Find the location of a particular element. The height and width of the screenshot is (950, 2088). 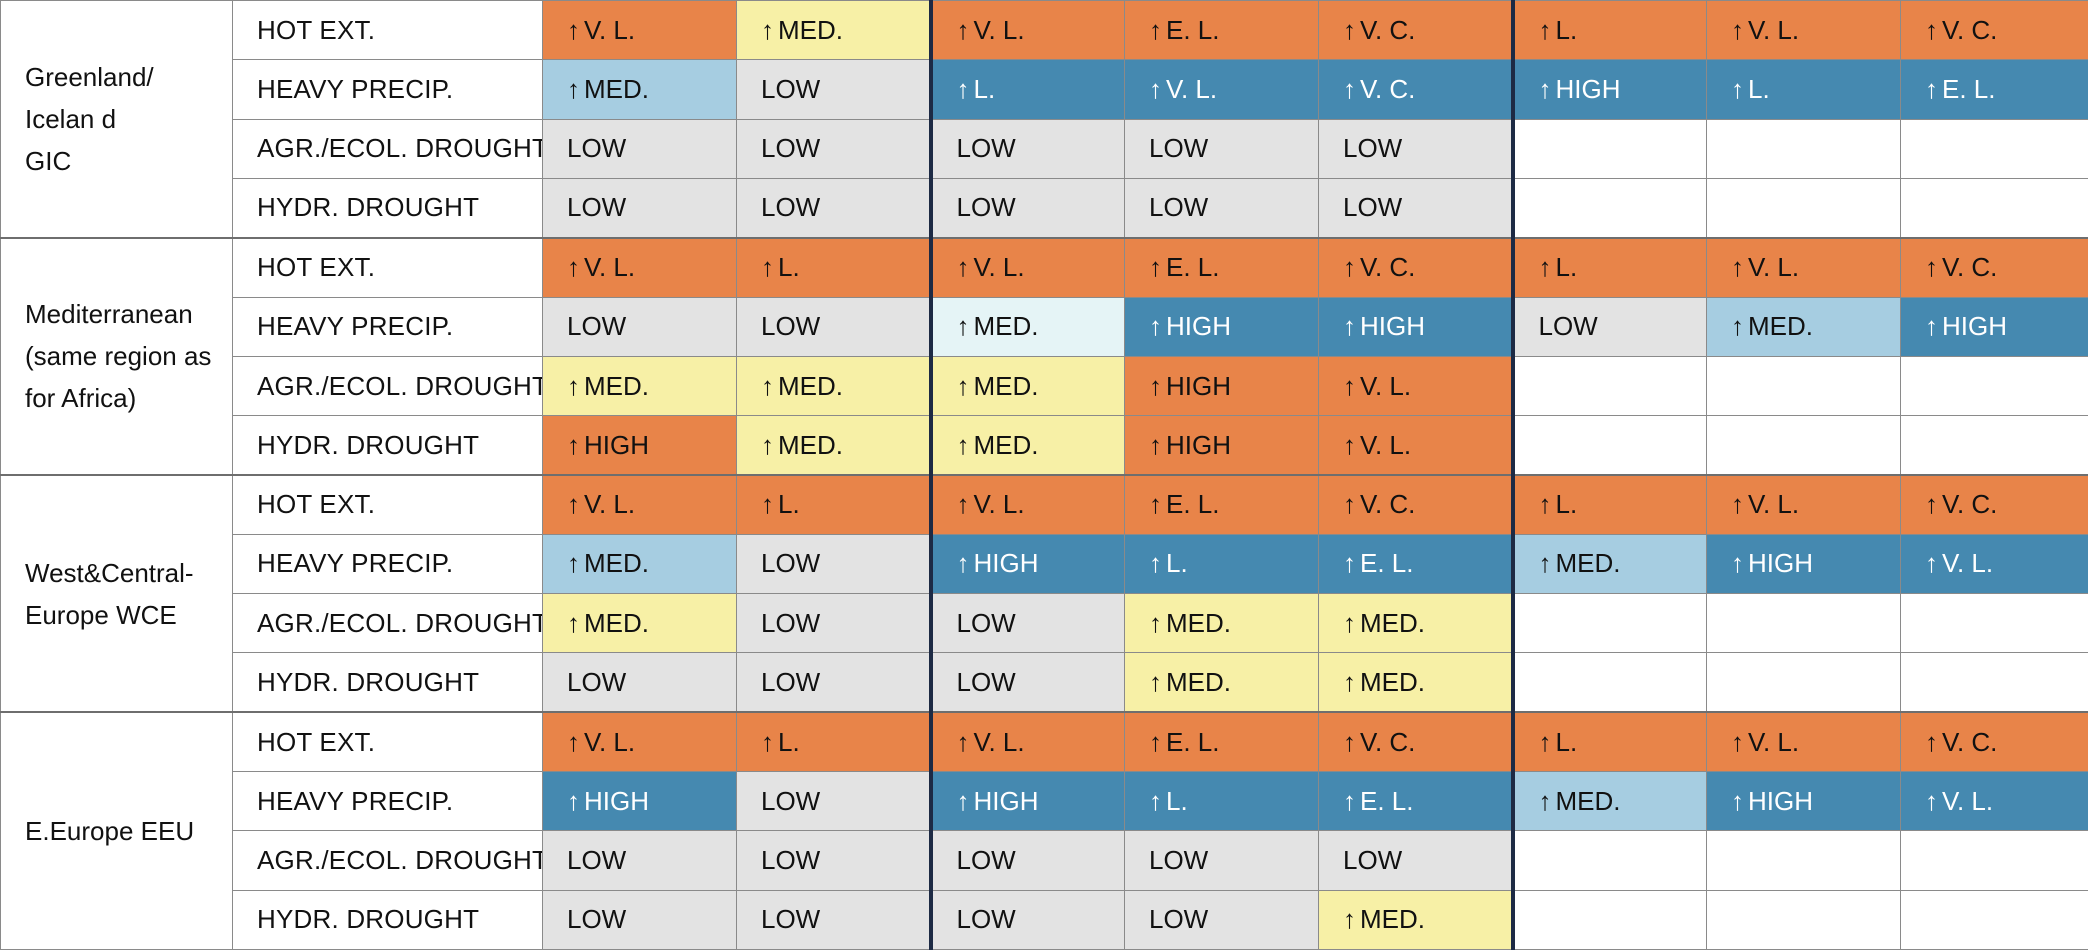

region-label-line: Greenland/ is located at coordinates (89, 76).